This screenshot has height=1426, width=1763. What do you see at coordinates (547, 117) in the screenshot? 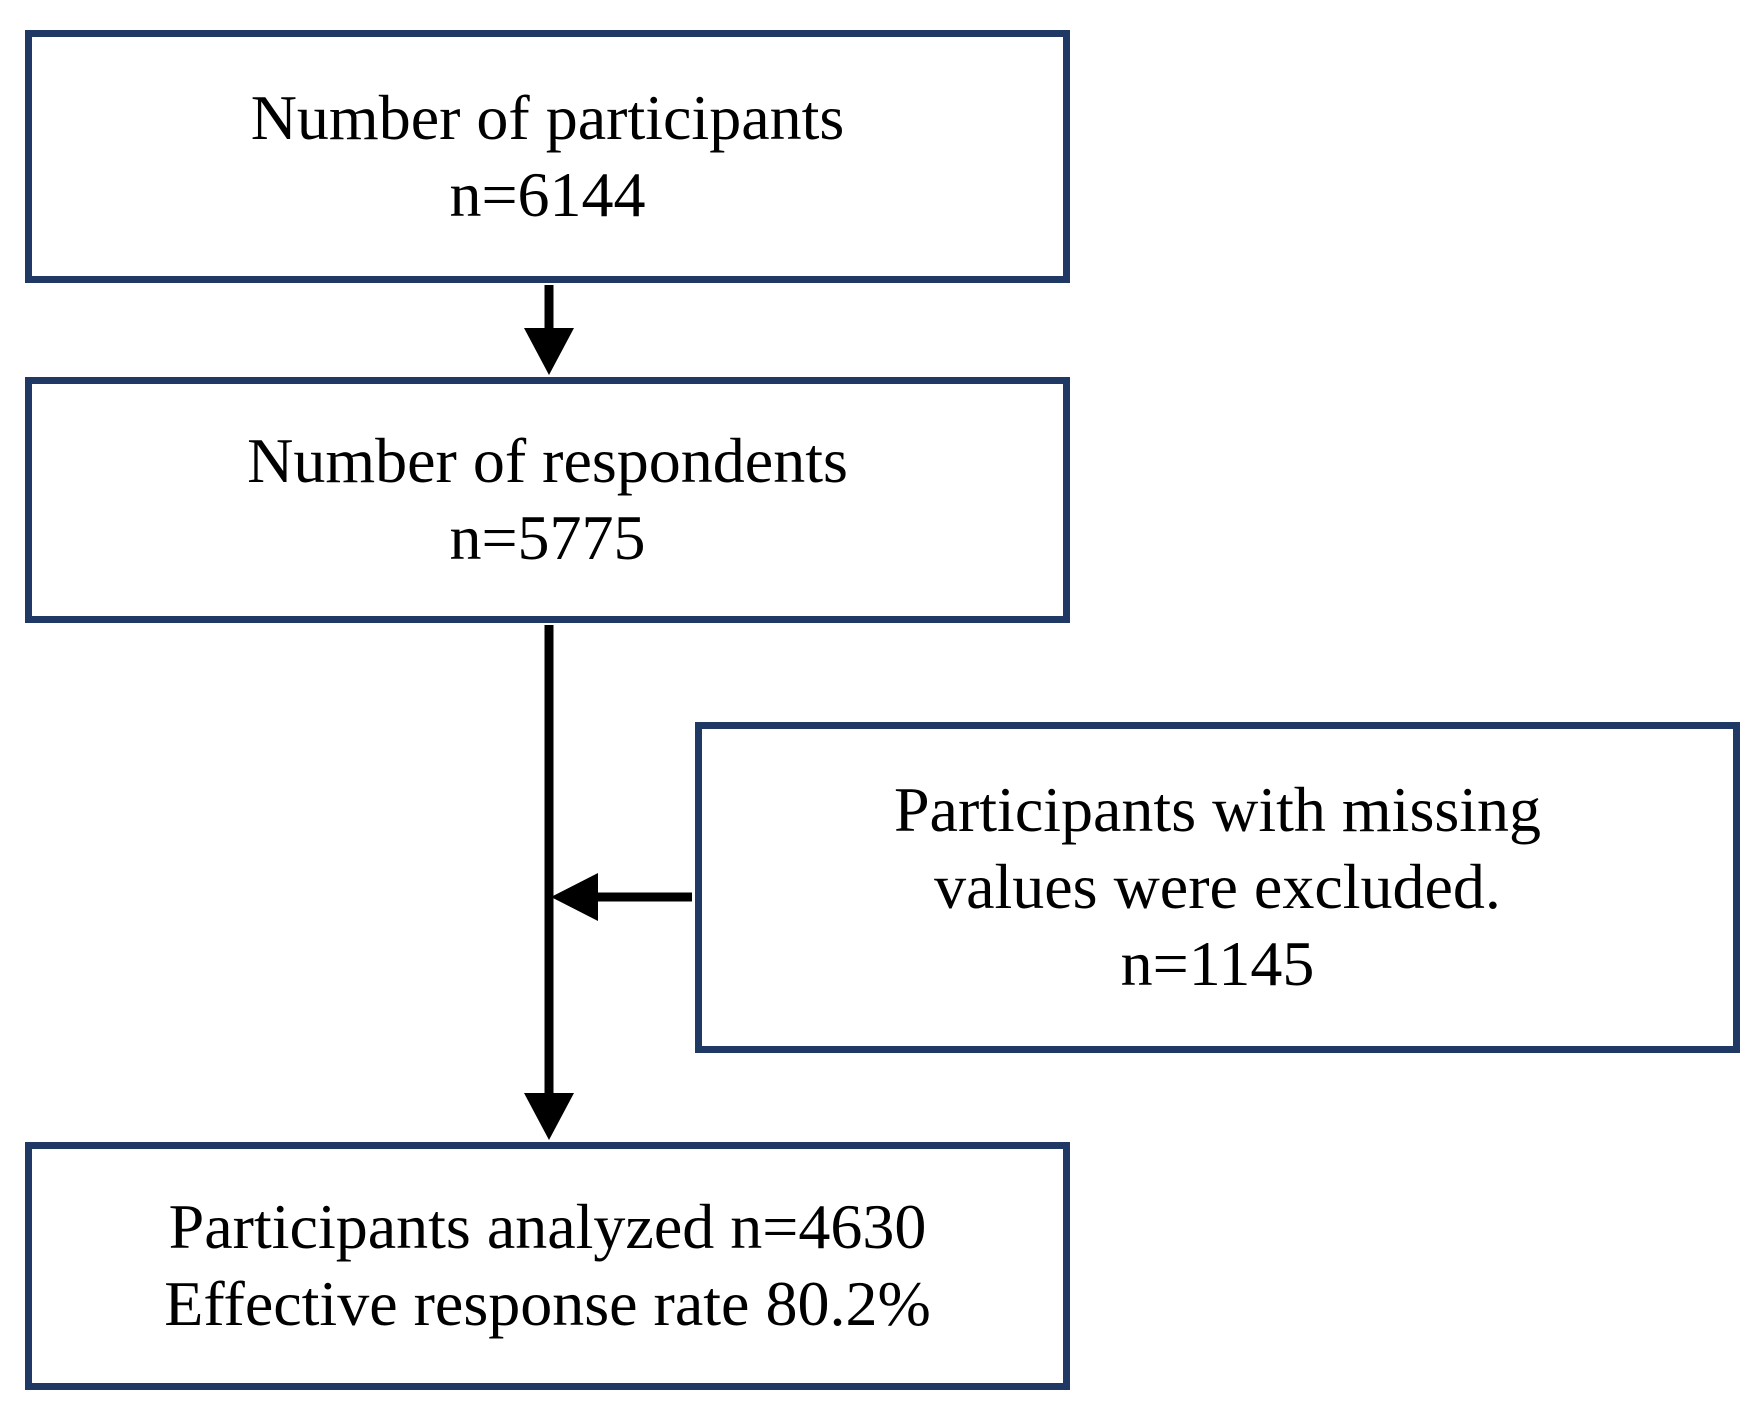
I see `participants-box-line: Number of participants` at bounding box center [547, 117].